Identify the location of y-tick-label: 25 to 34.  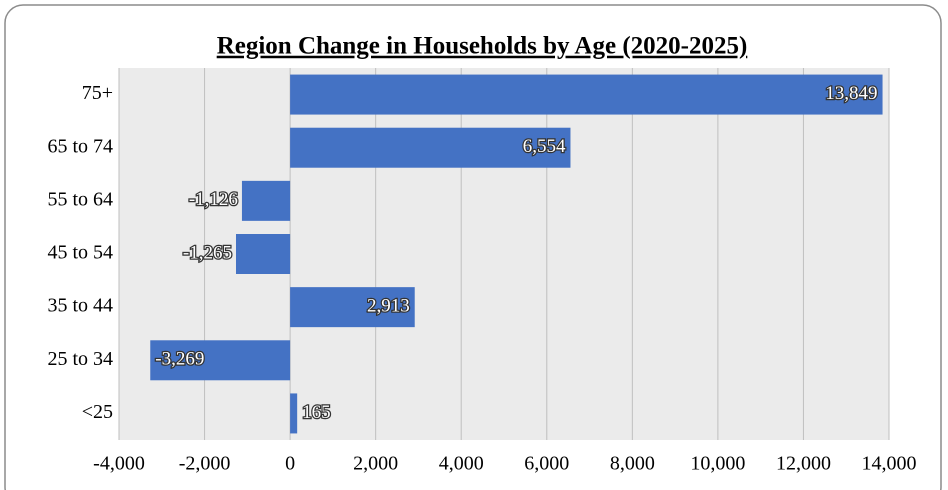
(80, 359).